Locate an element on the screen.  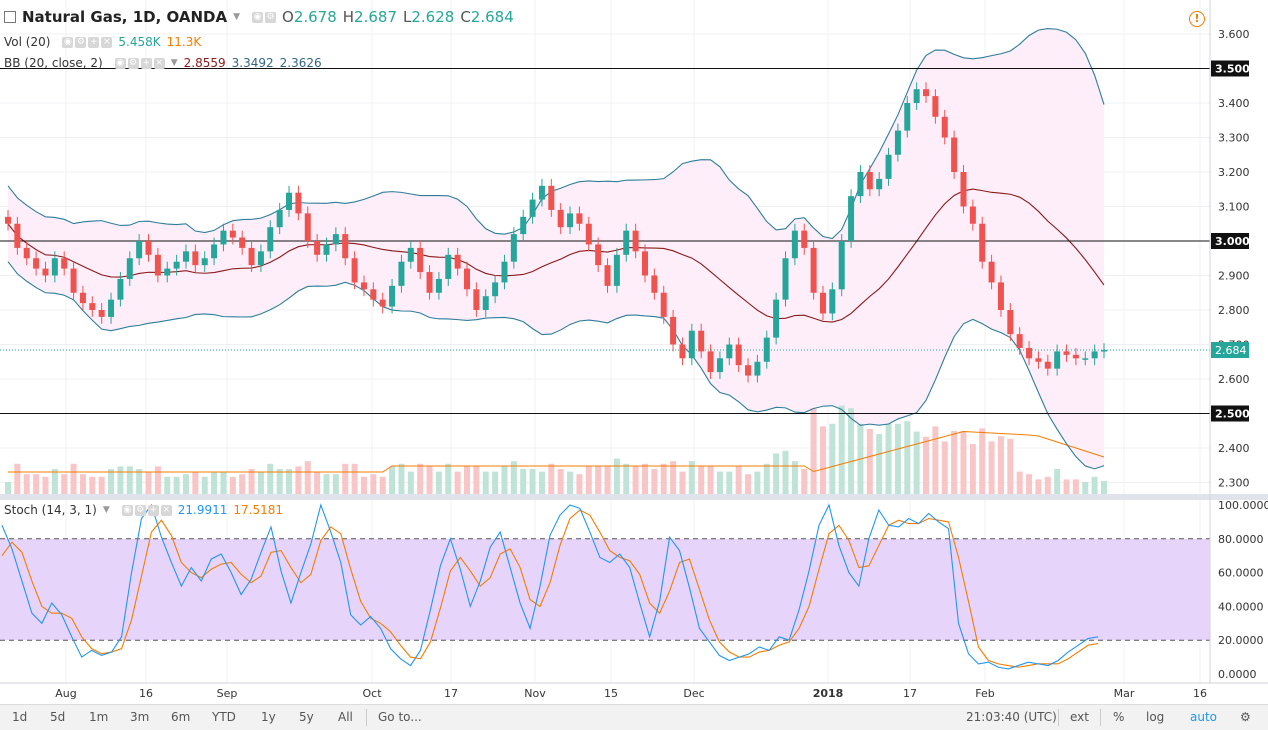
stoch-d-value: 17.5181 is located at coordinates (258, 510).